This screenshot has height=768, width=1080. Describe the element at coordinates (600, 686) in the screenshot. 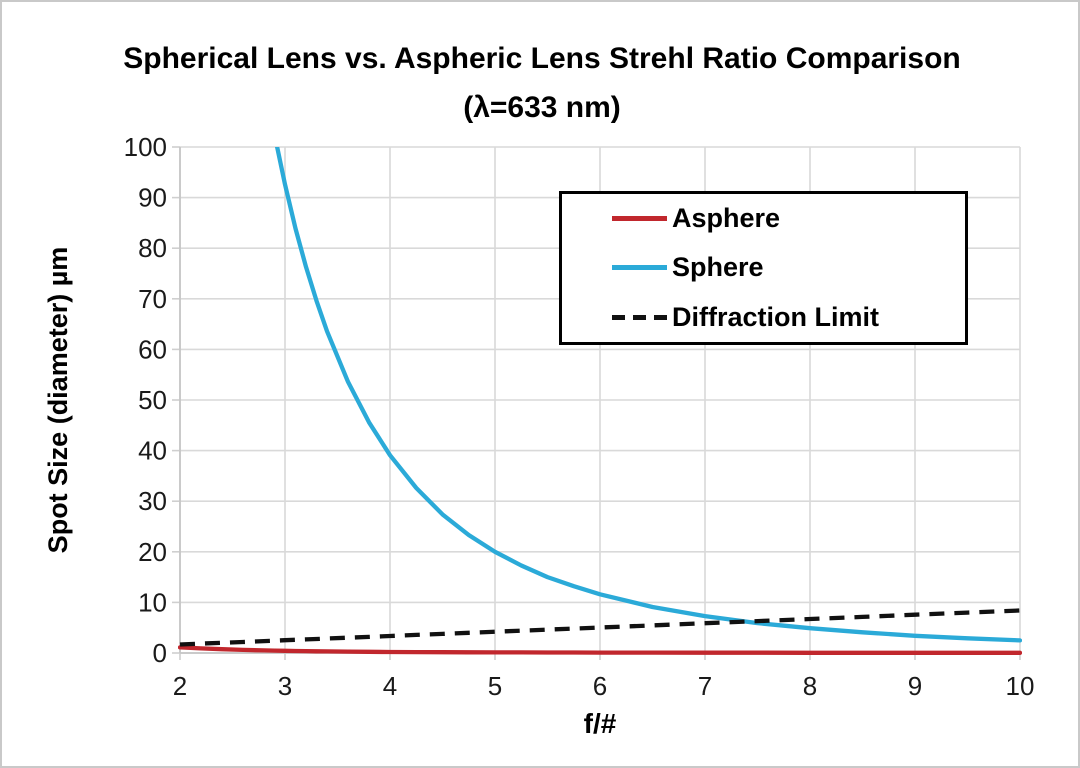

I see `svg-text: 6` at that location.